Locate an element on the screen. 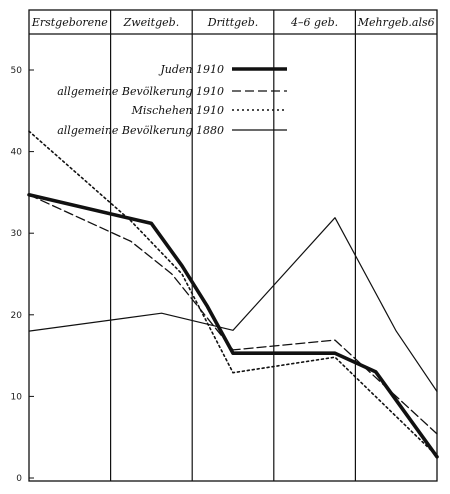 Image resolution: width=450 pixels, height=494 pixels. legend-label-2: allgemeine Bevölkerung 1910 is located at coordinates (140, 91).